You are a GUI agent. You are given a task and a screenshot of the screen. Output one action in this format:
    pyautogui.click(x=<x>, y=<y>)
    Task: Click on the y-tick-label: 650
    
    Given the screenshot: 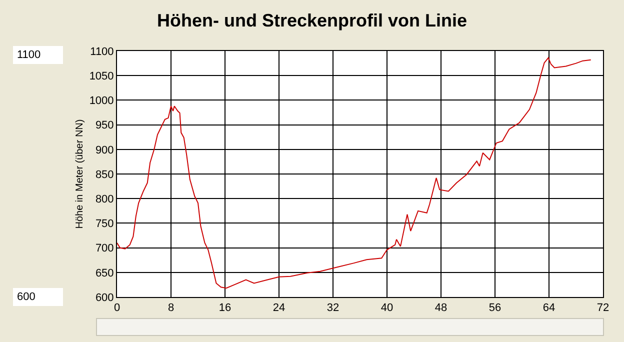 What is the action you would take?
    pyautogui.click(x=104, y=273)
    